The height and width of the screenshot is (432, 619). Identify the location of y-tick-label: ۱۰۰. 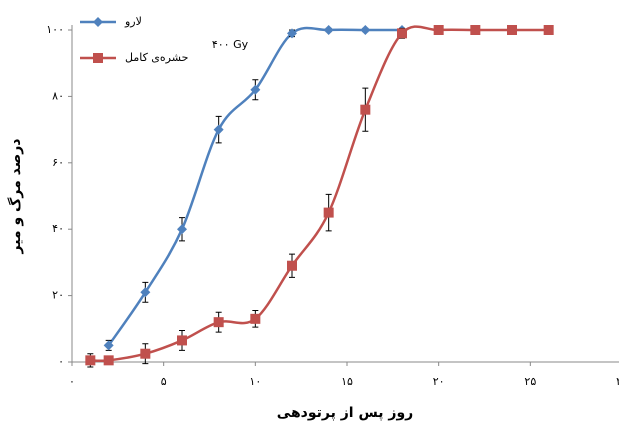
(55, 29).